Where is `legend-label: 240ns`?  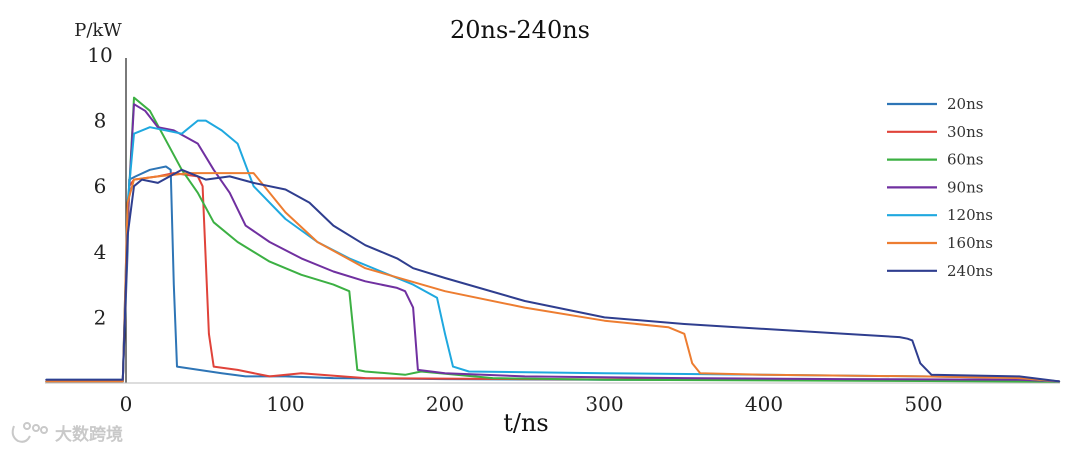
legend-label: 240ns is located at coordinates (970, 271).